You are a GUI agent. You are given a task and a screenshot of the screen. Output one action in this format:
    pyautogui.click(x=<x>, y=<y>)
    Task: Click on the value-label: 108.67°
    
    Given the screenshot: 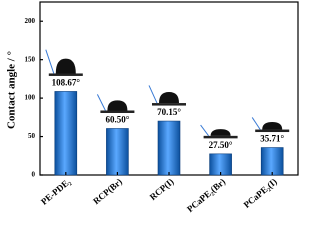 What is the action you would take?
    pyautogui.click(x=66, y=83)
    